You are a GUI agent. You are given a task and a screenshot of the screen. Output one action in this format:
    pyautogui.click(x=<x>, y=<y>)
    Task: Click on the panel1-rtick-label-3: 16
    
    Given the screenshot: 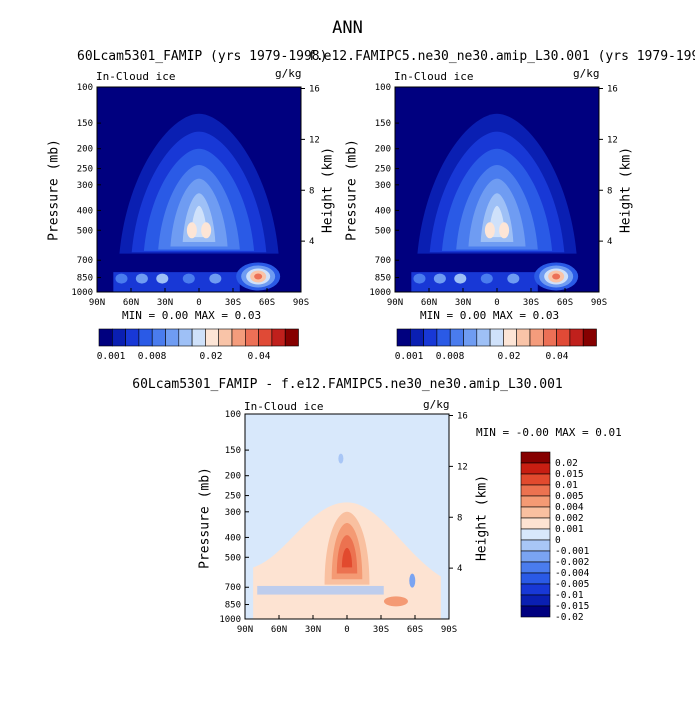 What is the action you would take?
    pyautogui.click(x=314, y=90)
    